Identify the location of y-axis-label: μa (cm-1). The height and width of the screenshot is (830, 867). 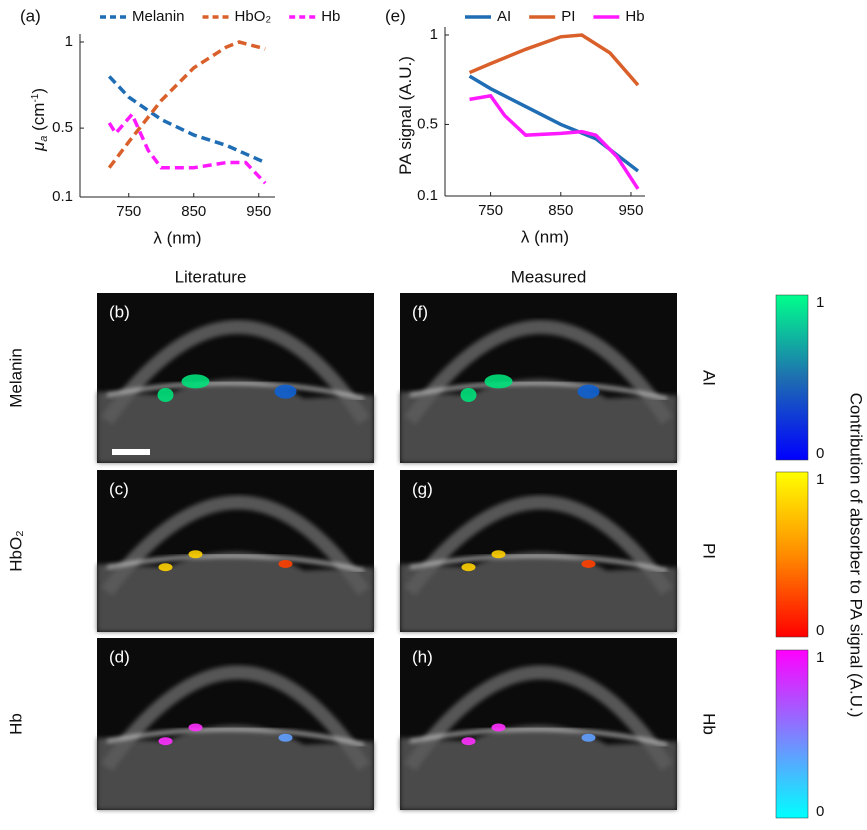
(39, 120).